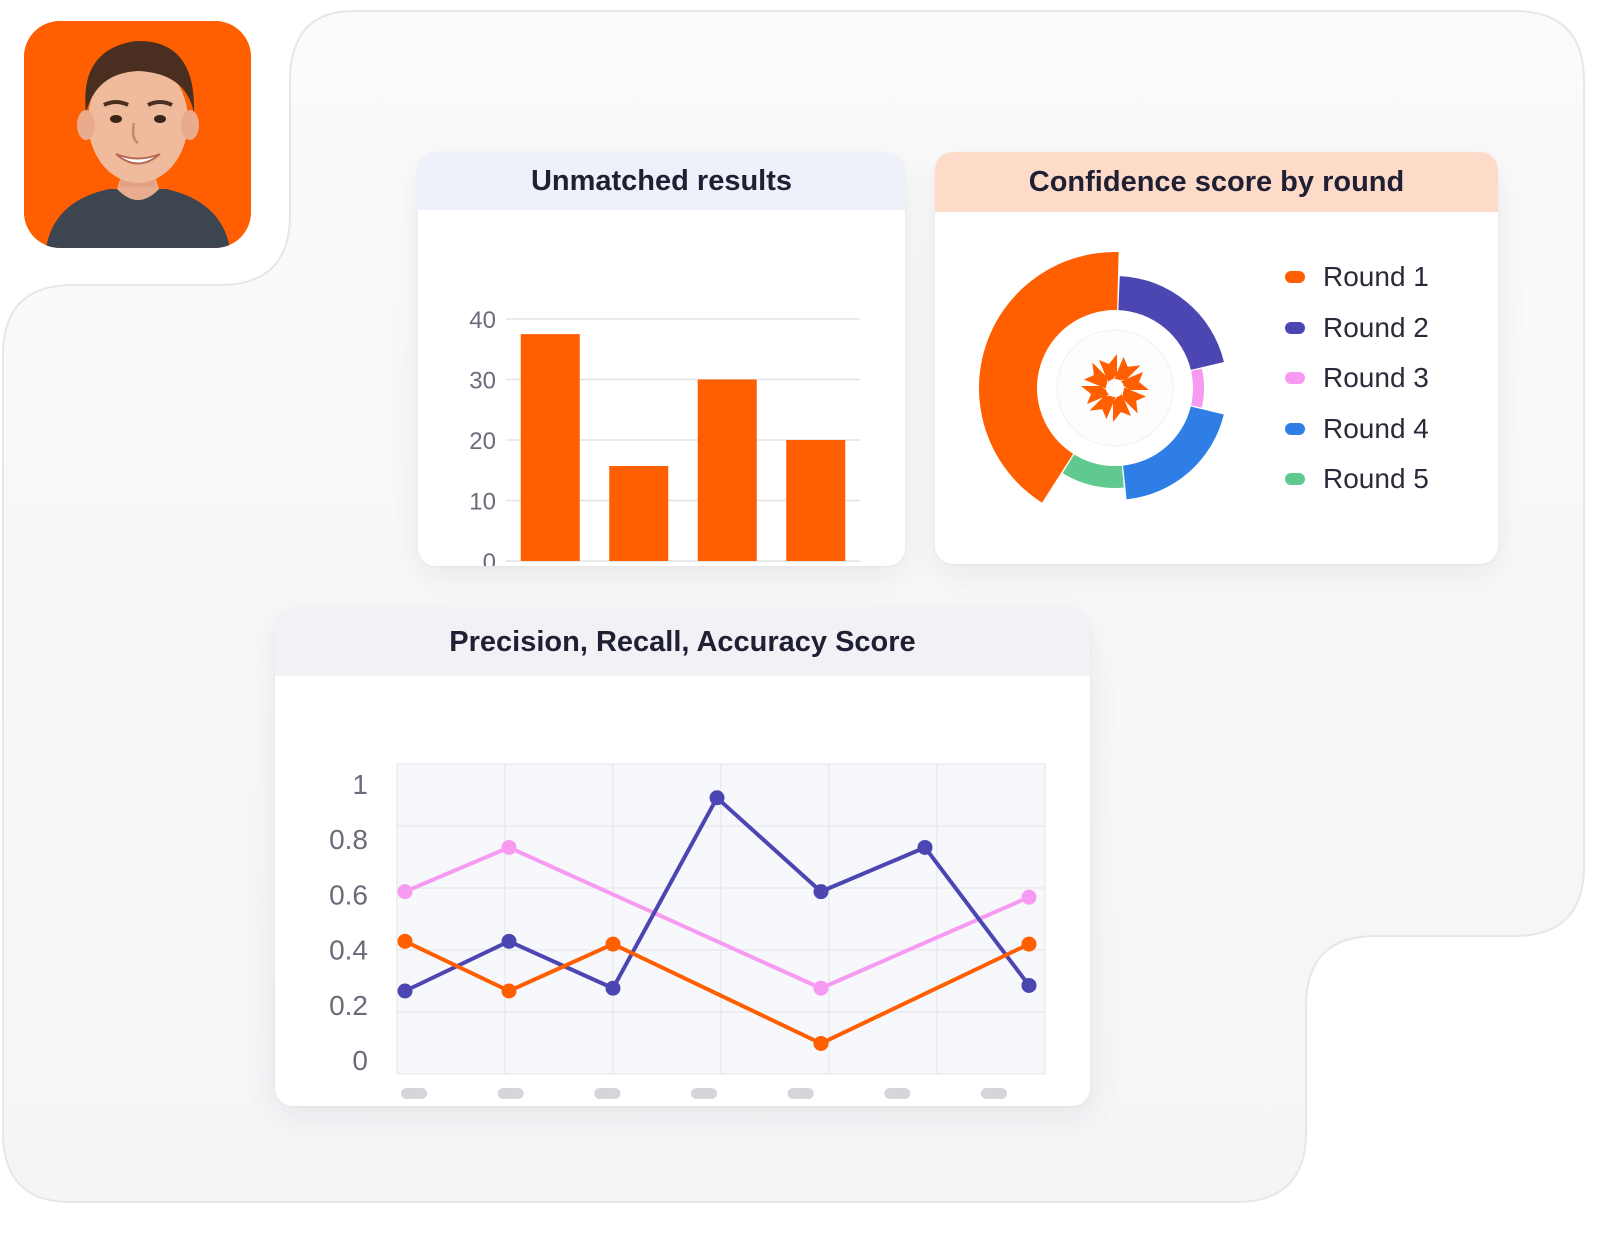  I want to click on line-y-tick-label: 0.8, so click(348, 839).